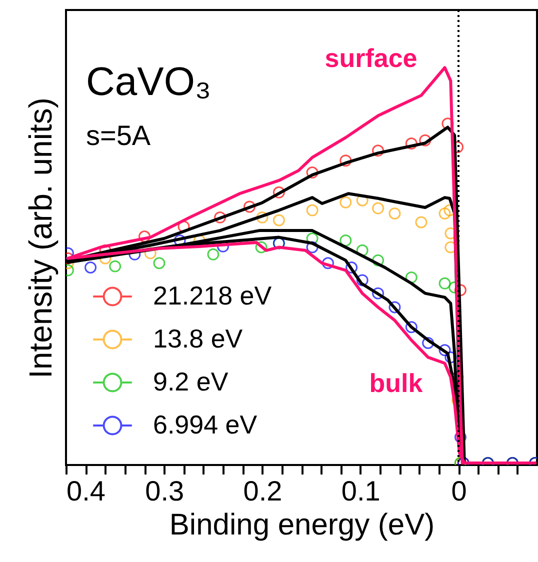 The width and height of the screenshot is (538, 562). Describe the element at coordinates (302, 525) in the screenshot. I see `x-axis-title: Binding energy (eV)` at that location.